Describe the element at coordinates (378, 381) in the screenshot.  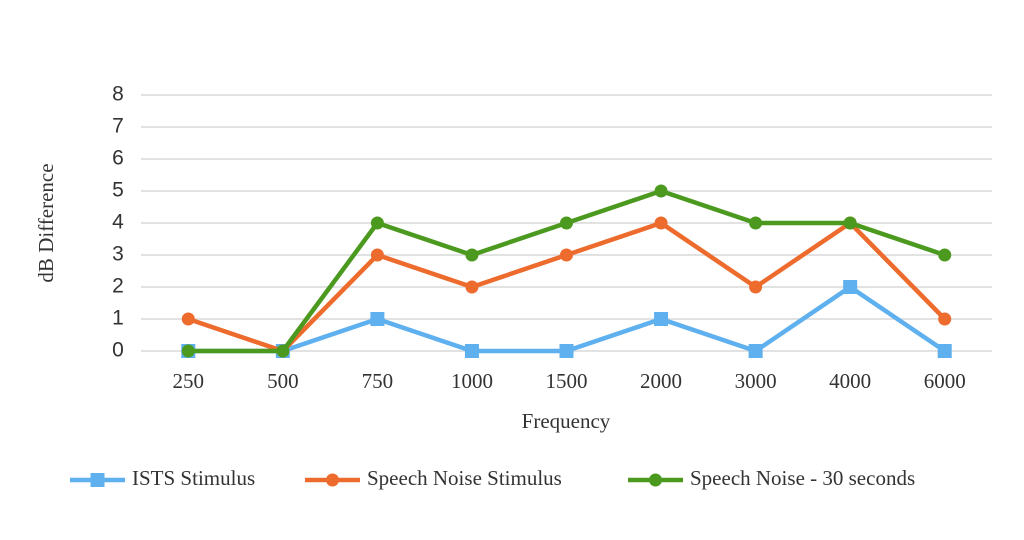
I see `x-tick-label: 750` at that location.